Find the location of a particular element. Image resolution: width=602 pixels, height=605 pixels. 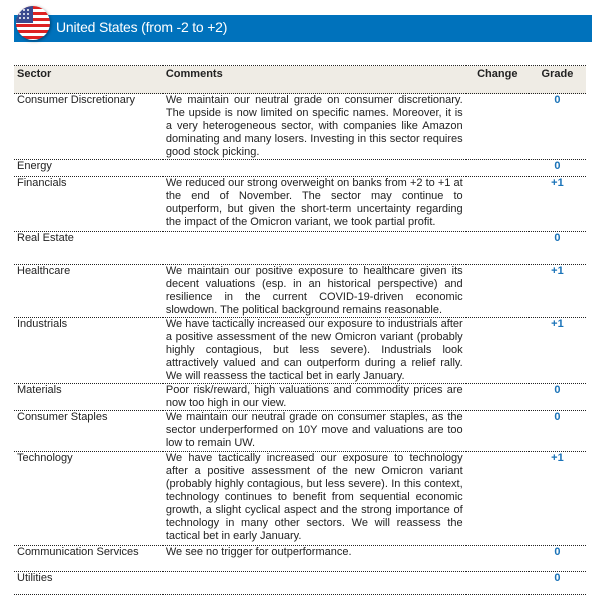

table-row: Utilities 0 is located at coordinates (300, 583).